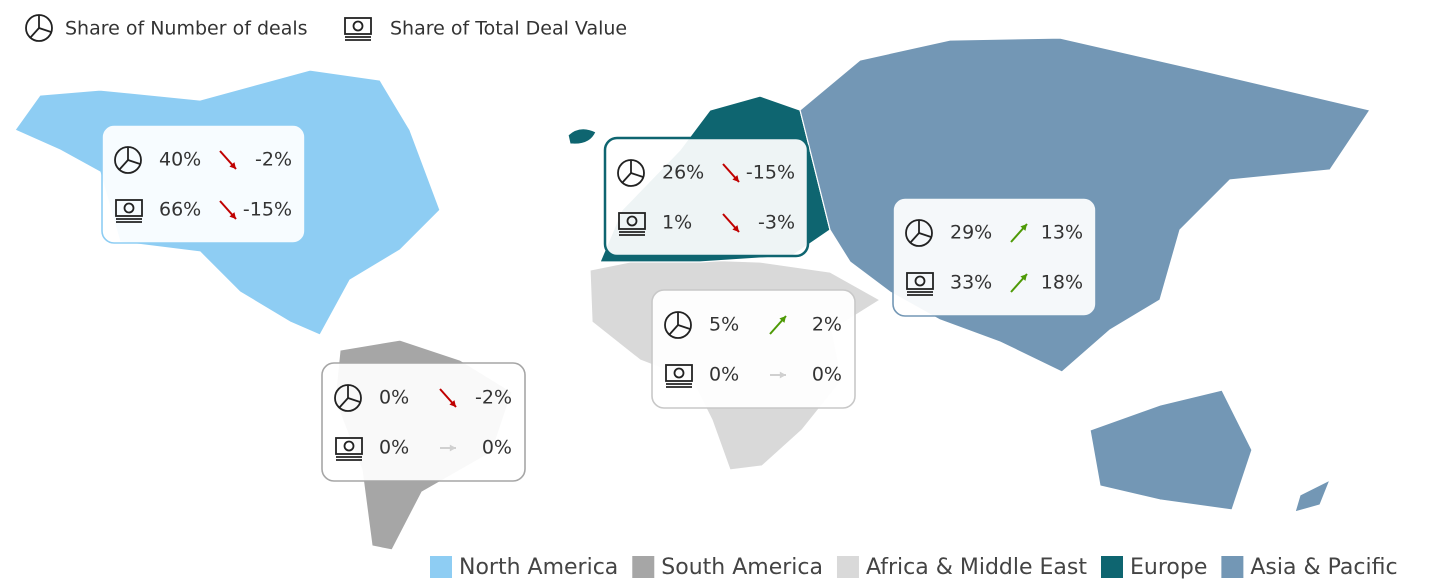 This screenshot has width=1451, height=580. I want to click on pie-icon, so click(39, 28).